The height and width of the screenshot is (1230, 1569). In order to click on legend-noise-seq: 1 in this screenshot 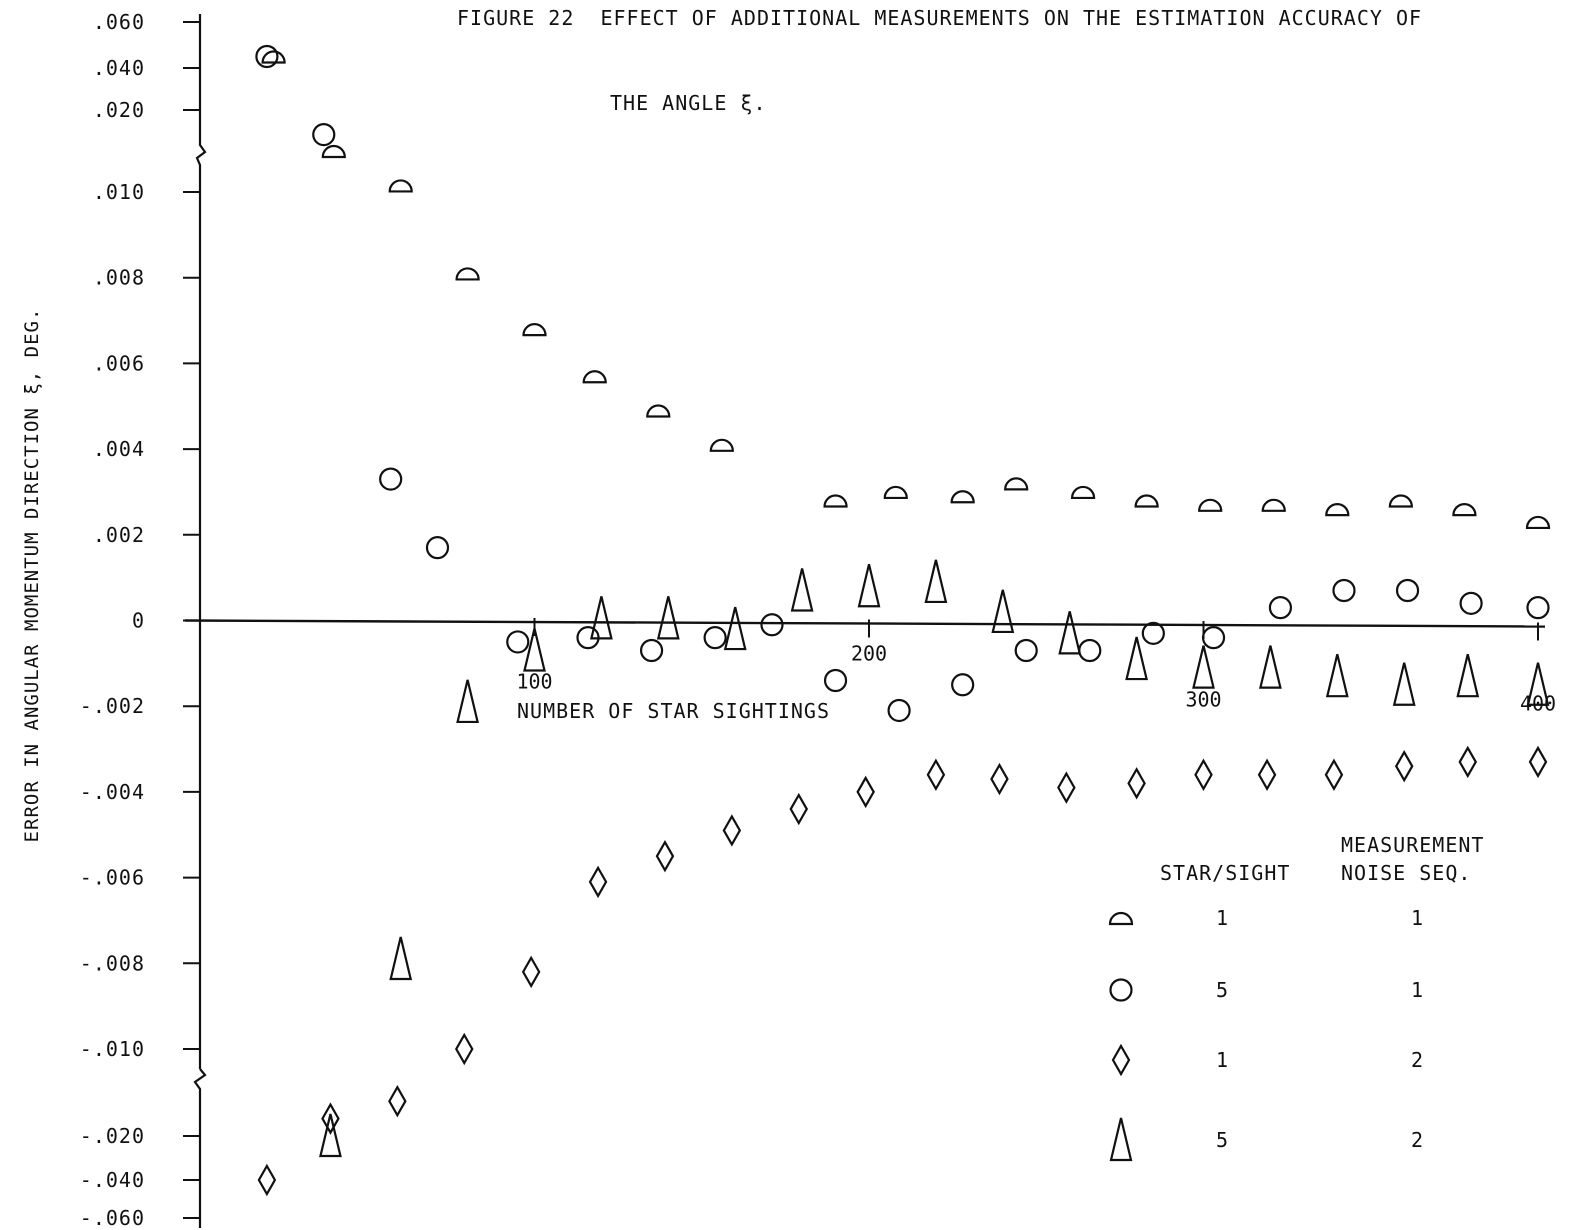, I will do `click(1417, 990)`.